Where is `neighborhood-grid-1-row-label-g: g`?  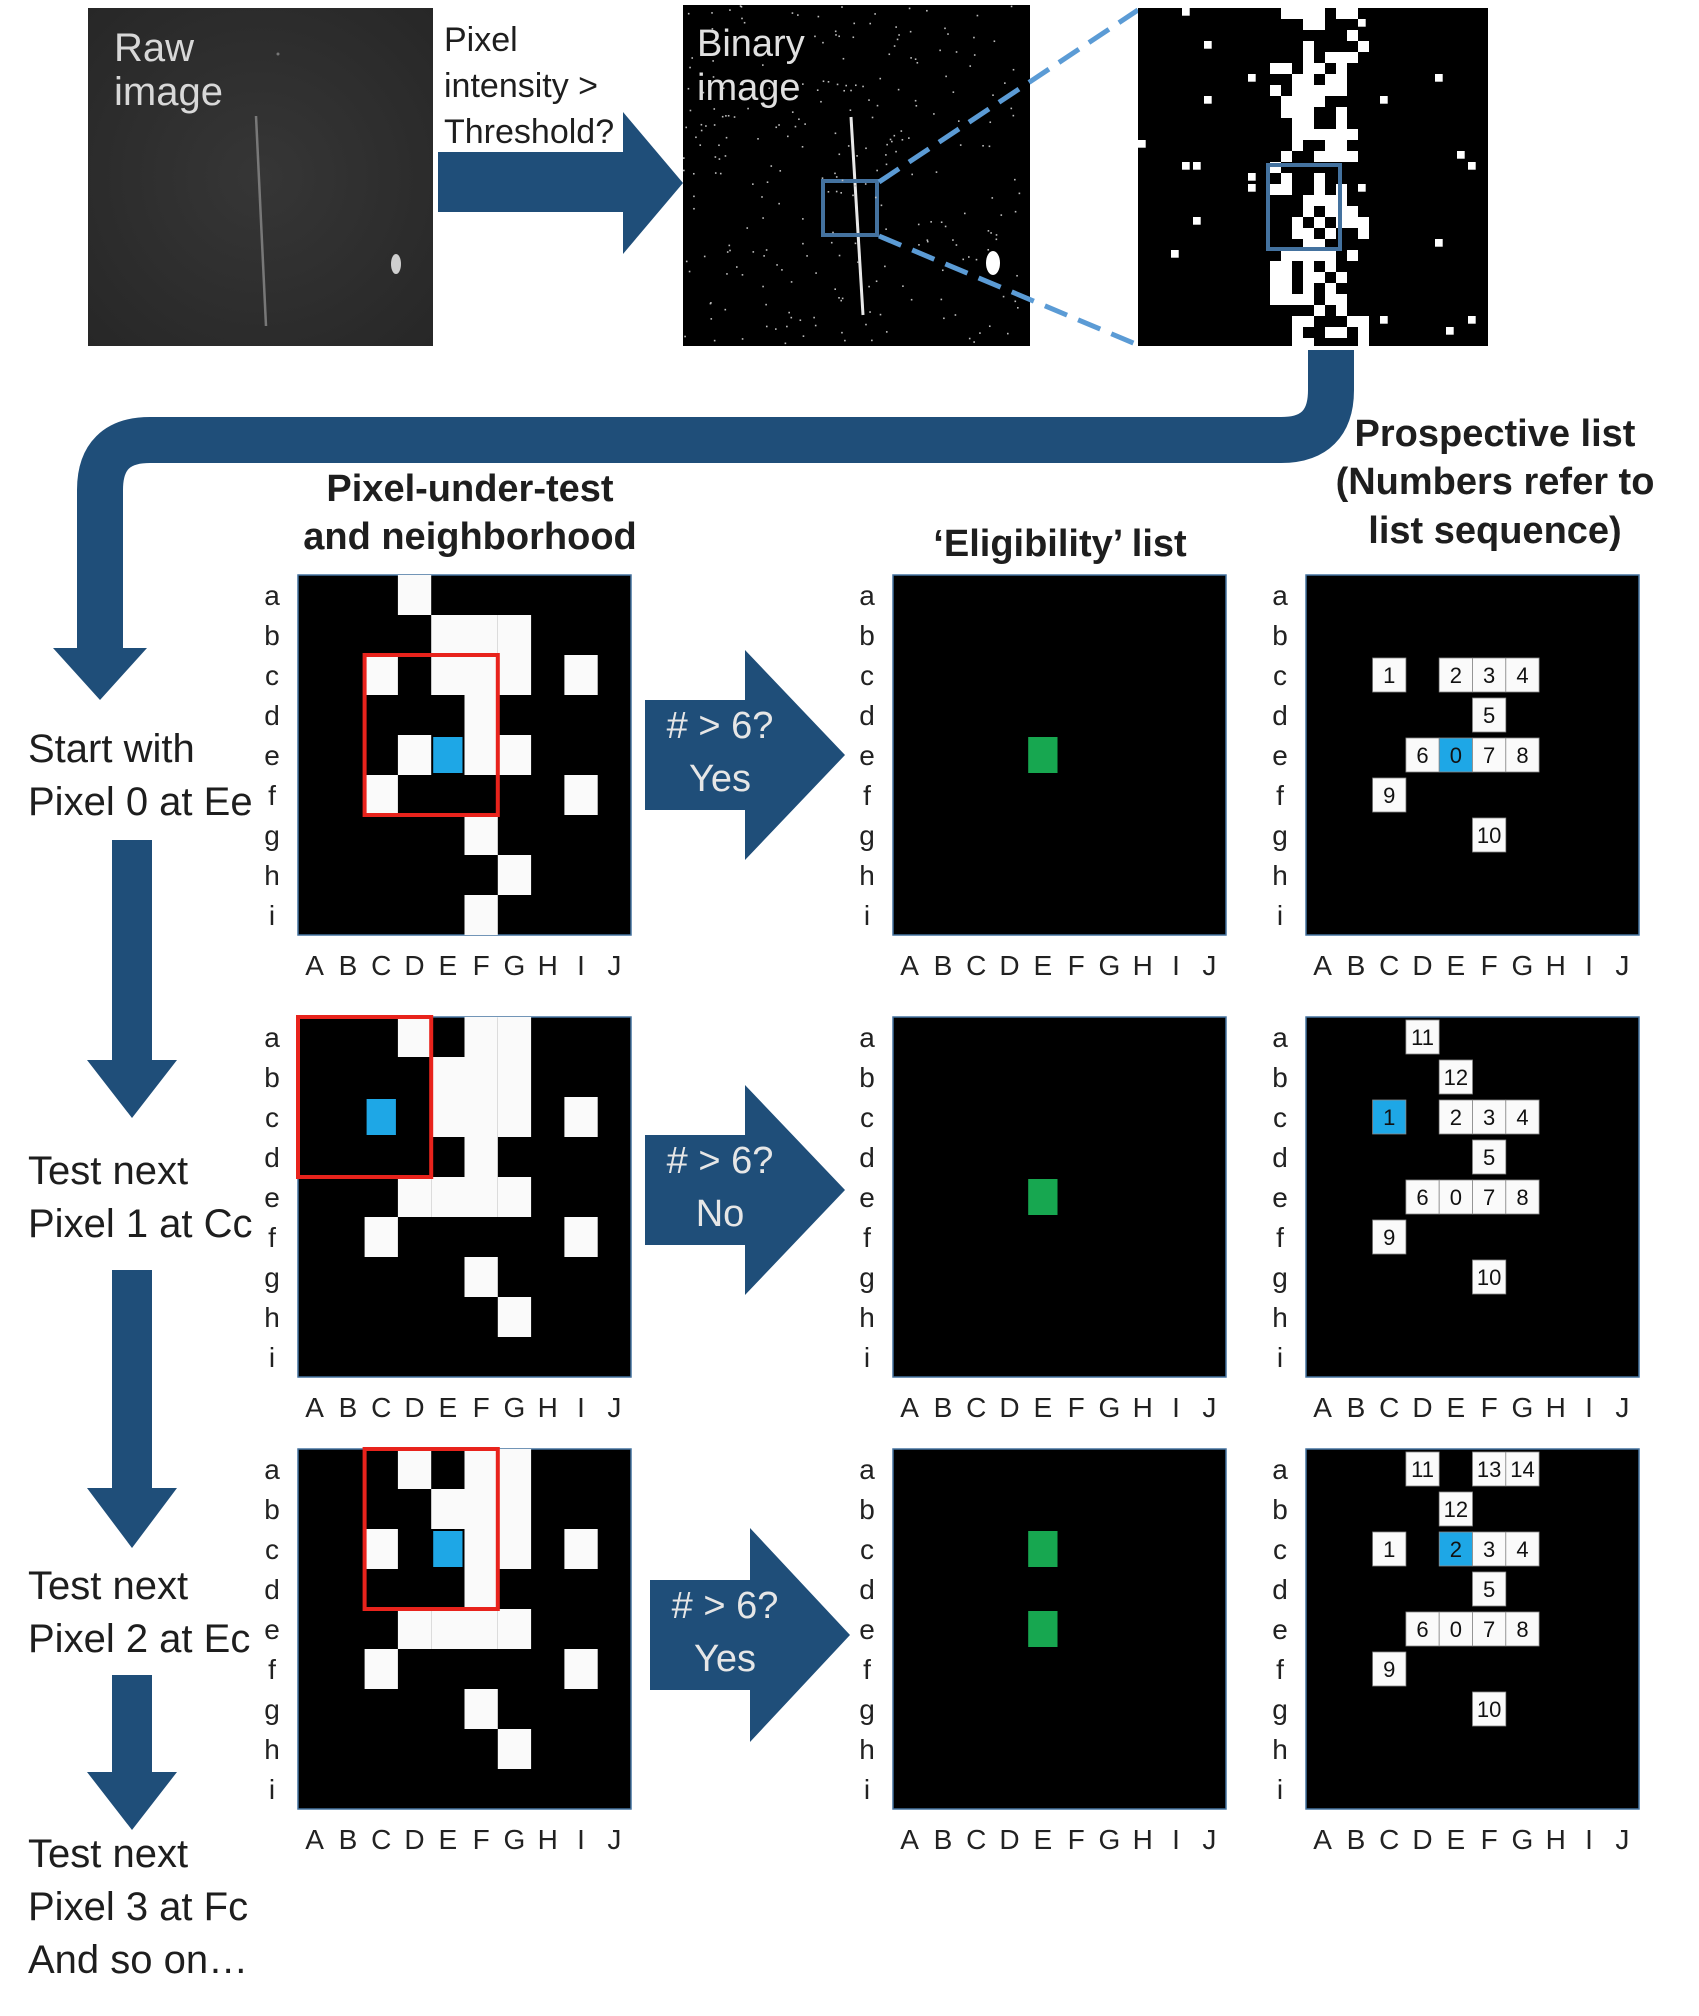
neighborhood-grid-1-row-label-g: g is located at coordinates (272, 835).